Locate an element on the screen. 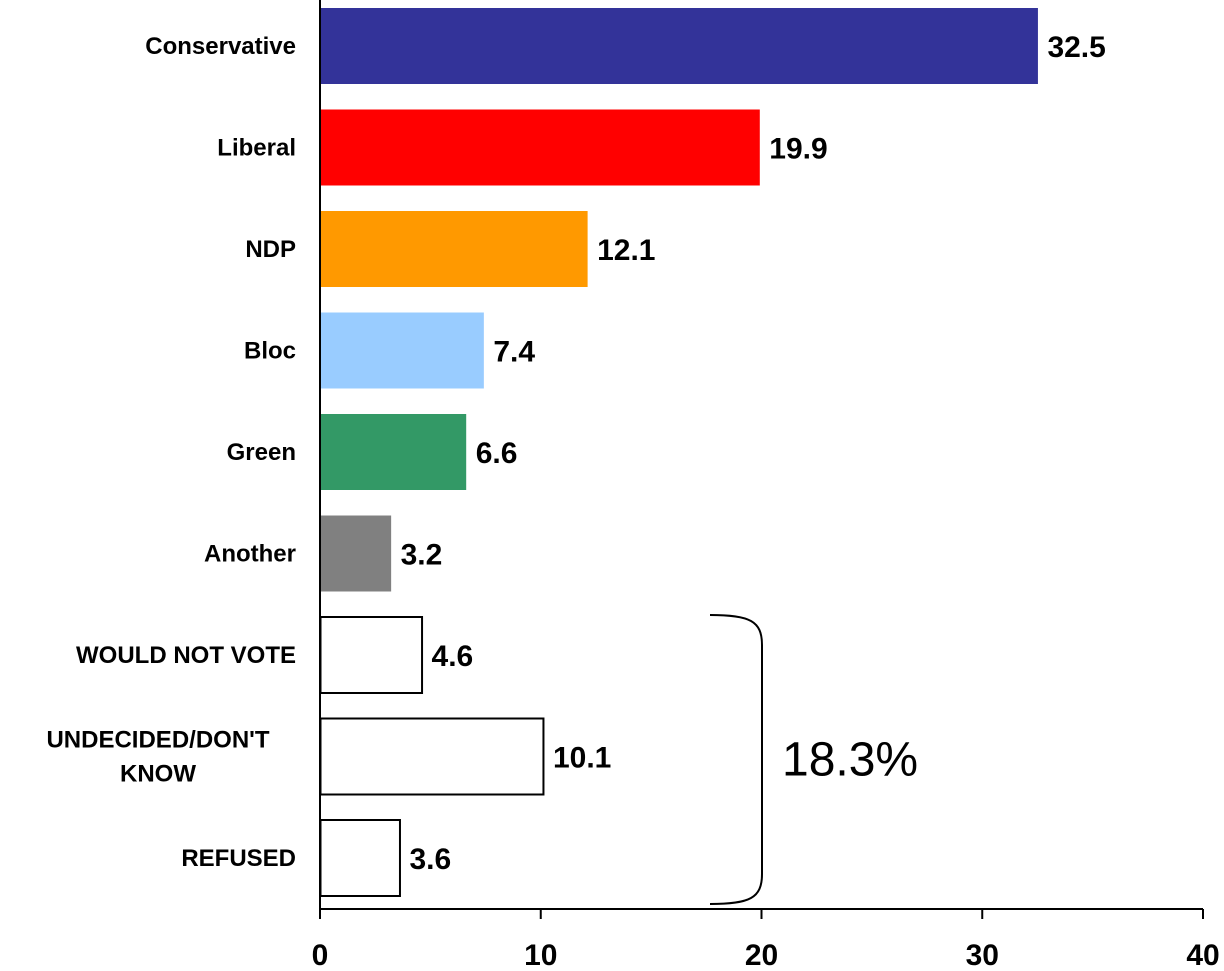 This screenshot has height=971, width=1224. bracket-brace is located at coordinates (736, 759).